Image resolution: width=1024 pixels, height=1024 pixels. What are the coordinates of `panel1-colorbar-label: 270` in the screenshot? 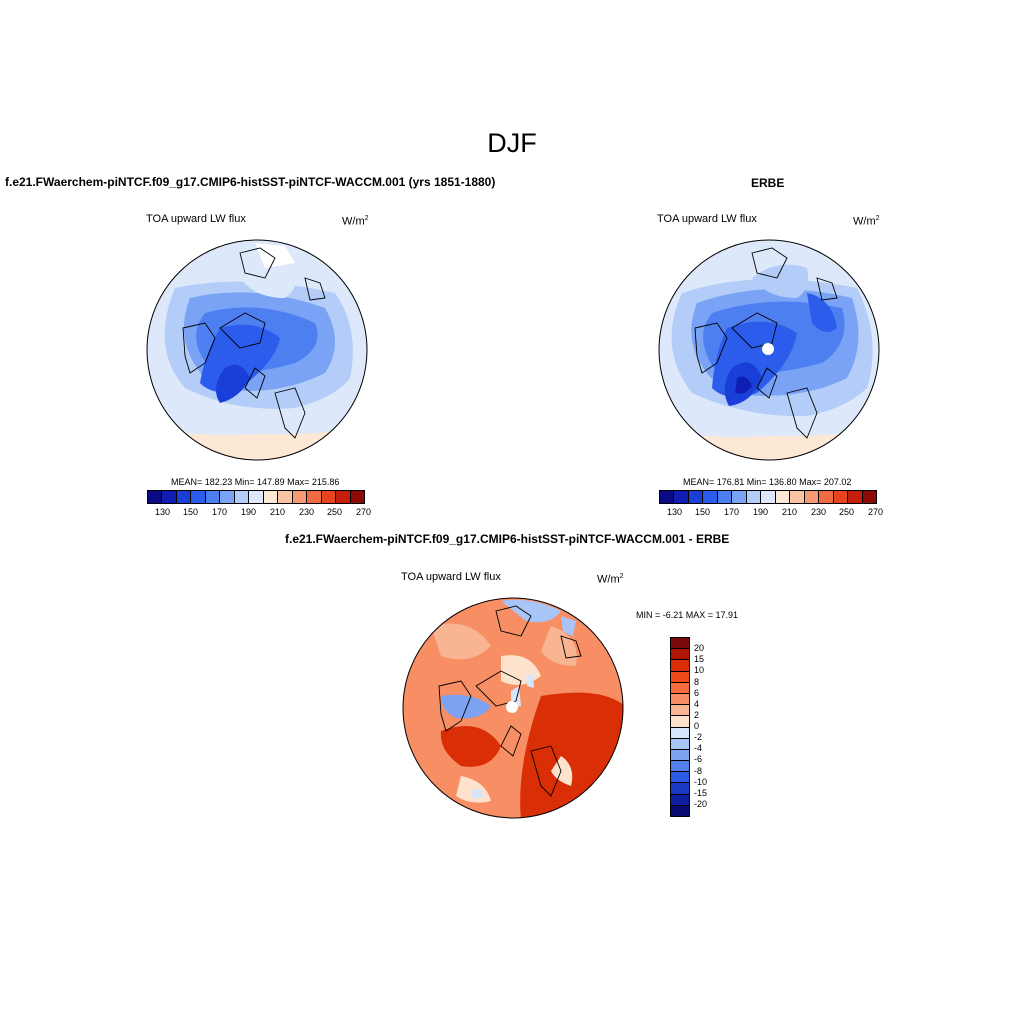 It's located at (364, 512).